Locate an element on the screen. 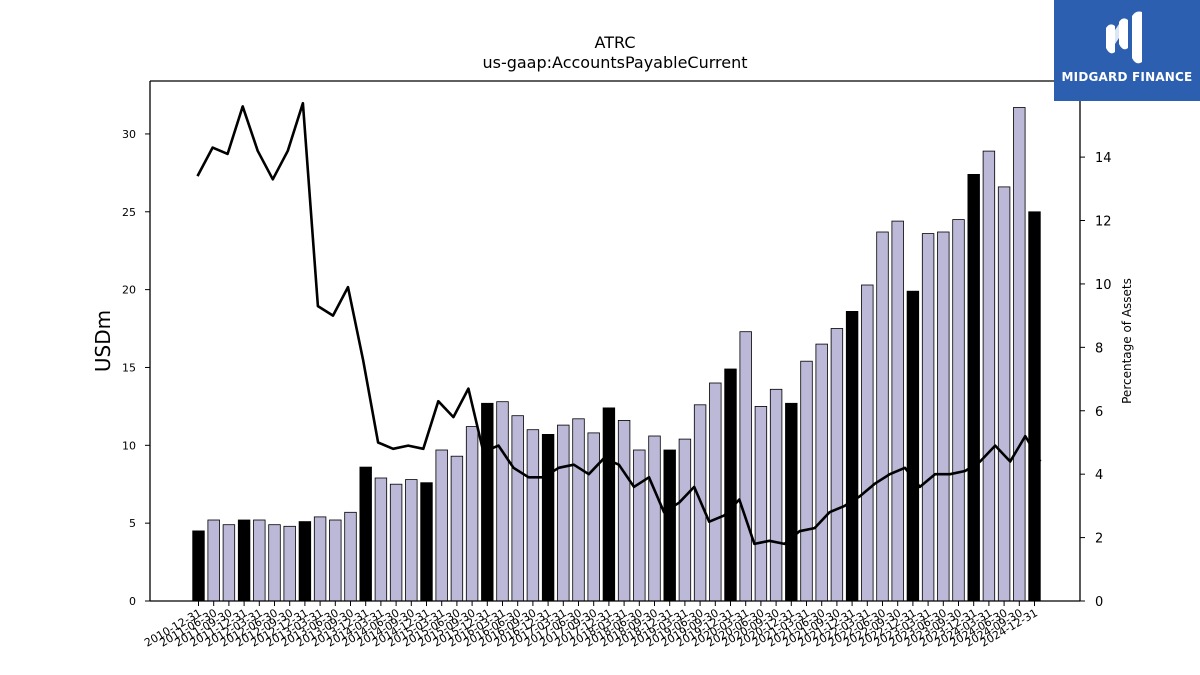 Image resolution: width=1200 pixels, height=675 pixels. y-tick-label: 20 is located at coordinates (129, 290).